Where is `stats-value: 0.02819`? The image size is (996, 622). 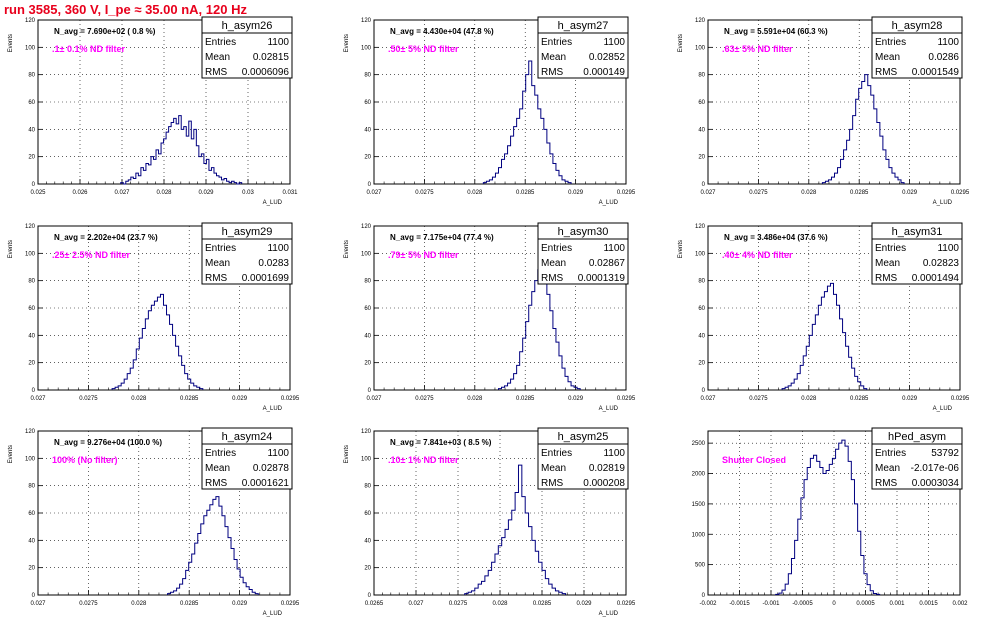
stats-value: 0.02819 is located at coordinates (607, 468).